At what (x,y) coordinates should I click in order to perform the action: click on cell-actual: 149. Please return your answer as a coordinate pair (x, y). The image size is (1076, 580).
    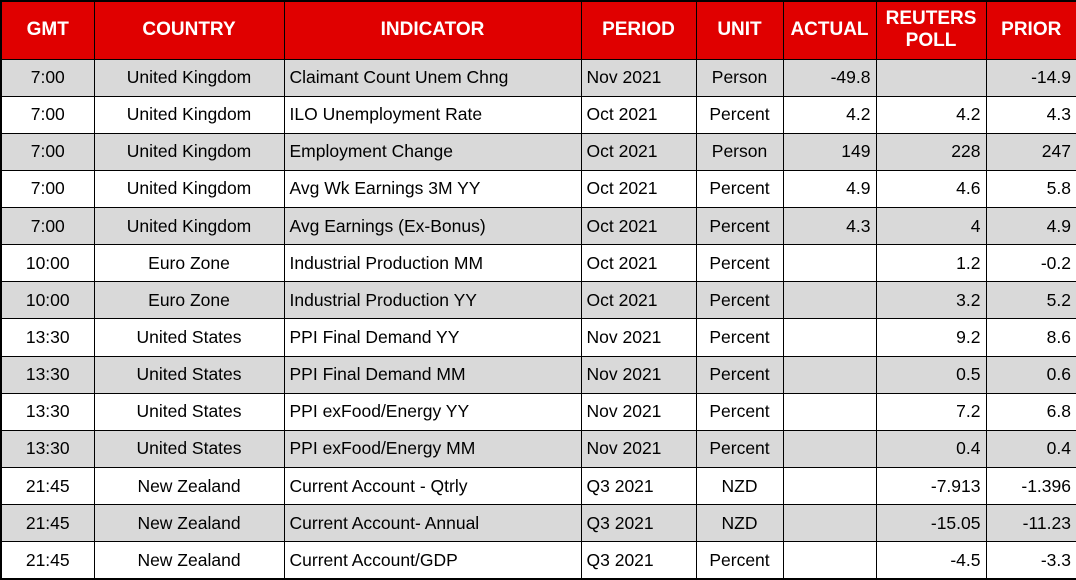
    Looking at the image, I should click on (829, 151).